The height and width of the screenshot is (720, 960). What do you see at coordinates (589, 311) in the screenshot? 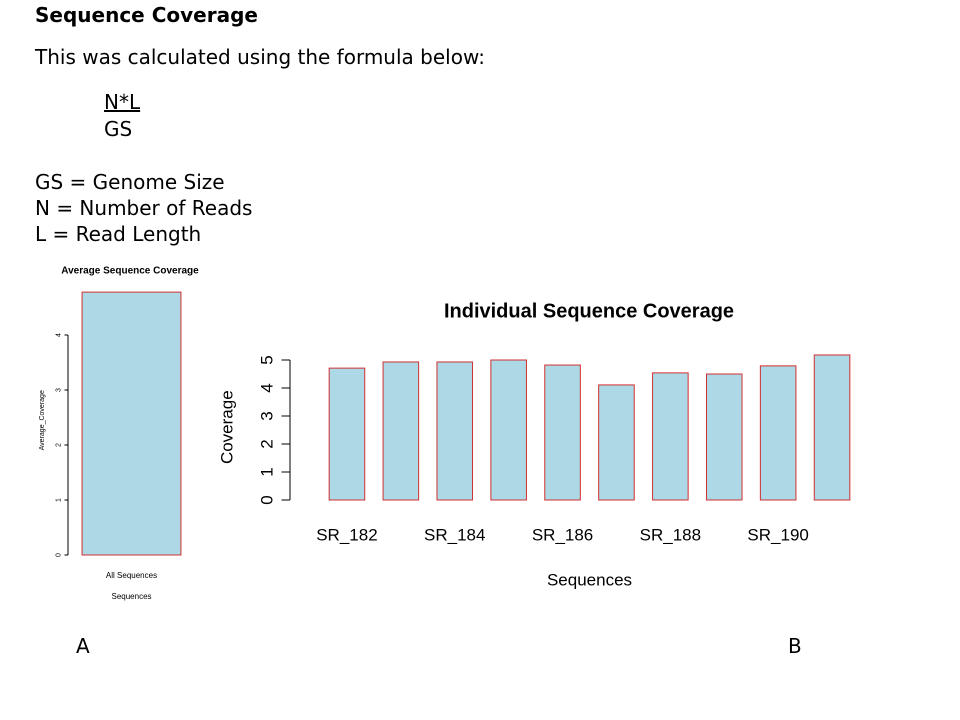
I see `chart-title: Individual Sequence Coverage` at bounding box center [589, 311].